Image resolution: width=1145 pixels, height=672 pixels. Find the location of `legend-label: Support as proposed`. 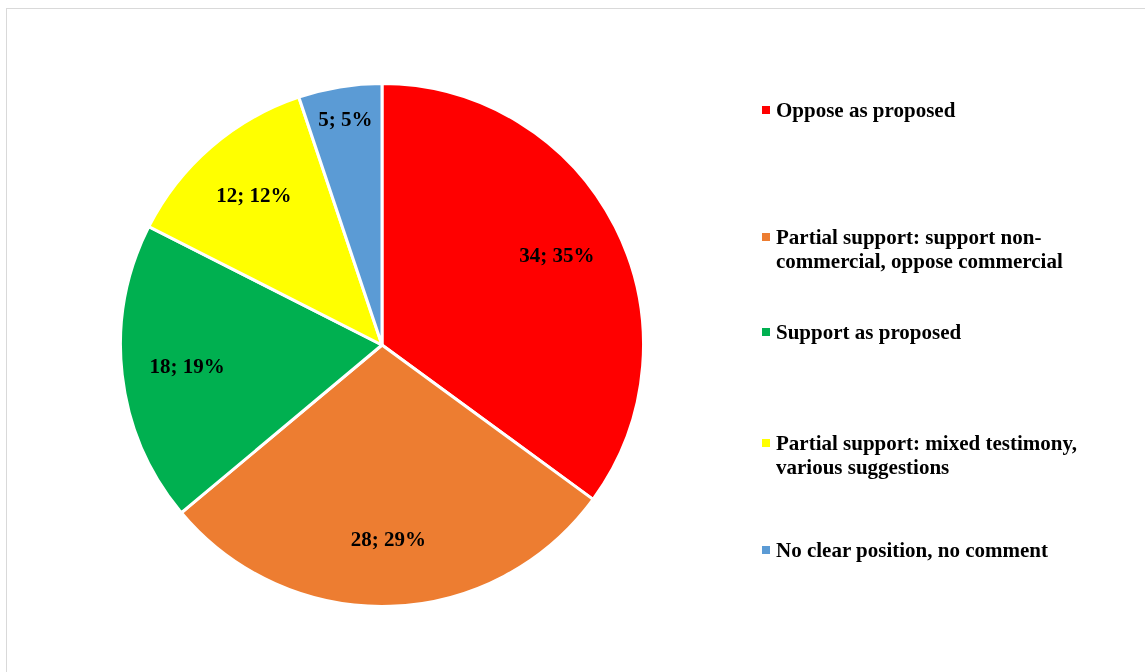

legend-label: Support as proposed is located at coordinates (869, 332).